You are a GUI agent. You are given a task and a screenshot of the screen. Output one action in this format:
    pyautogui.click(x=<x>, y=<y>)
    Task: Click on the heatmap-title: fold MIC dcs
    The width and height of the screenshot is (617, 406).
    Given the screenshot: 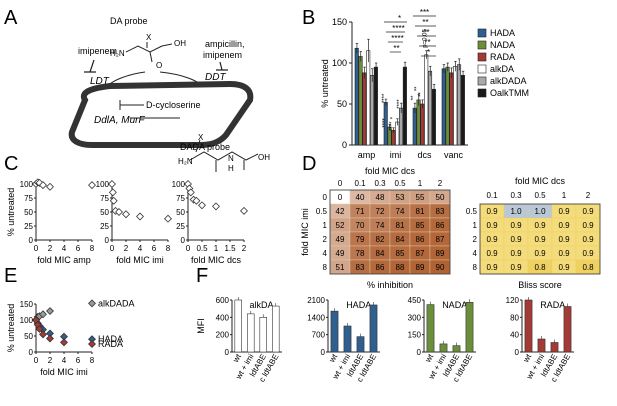 What is the action you would take?
    pyautogui.click(x=540, y=181)
    